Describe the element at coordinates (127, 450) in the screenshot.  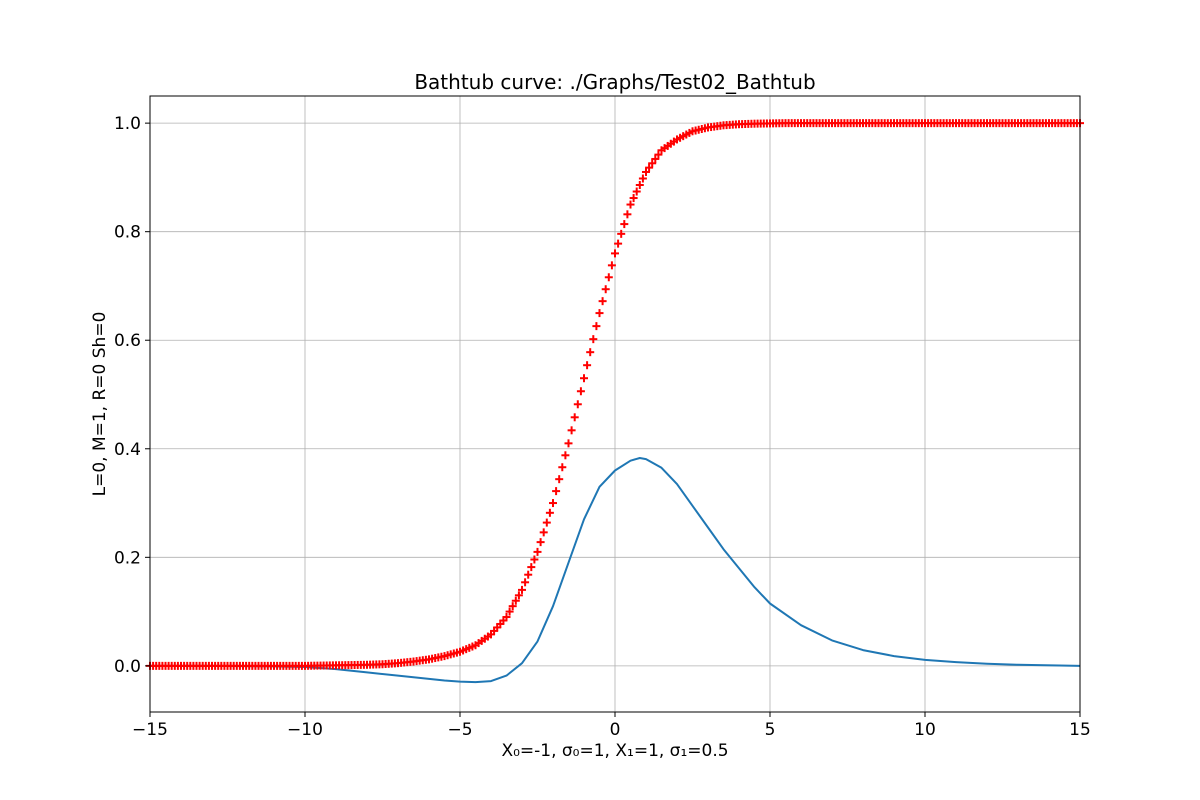
I see `y-tick-label: 0.4` at that location.